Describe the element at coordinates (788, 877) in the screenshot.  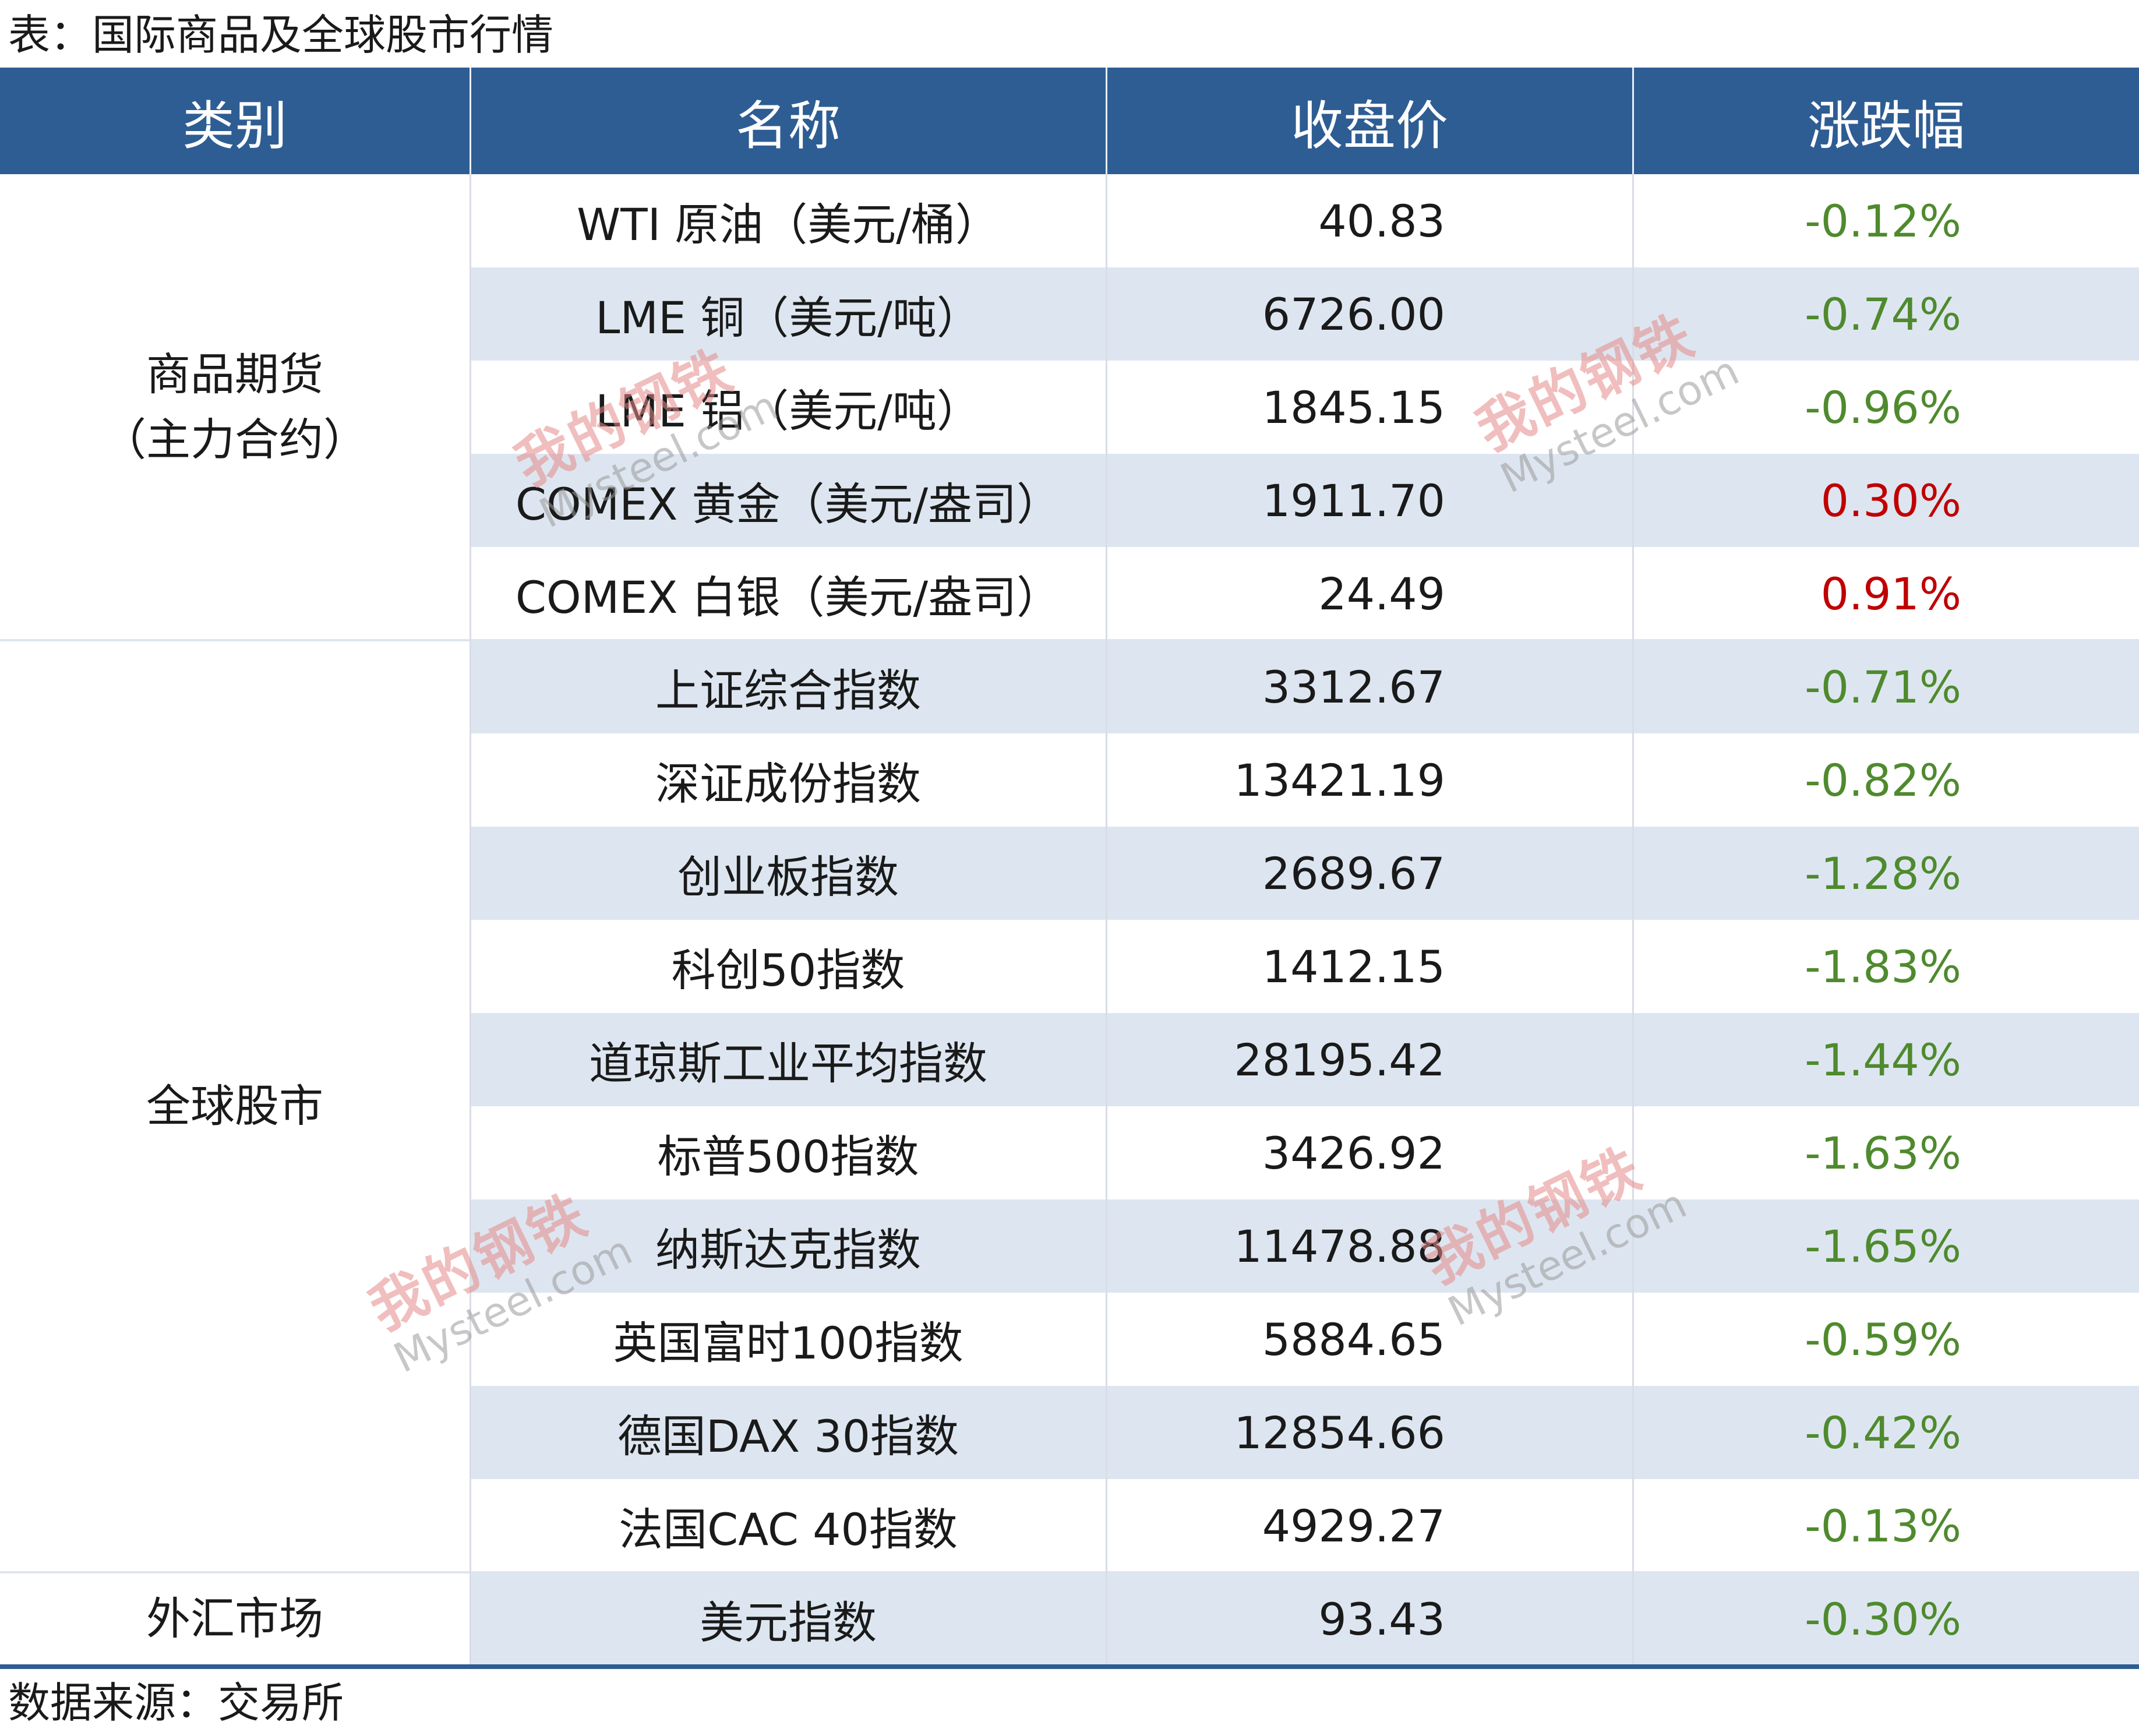
I see `instrument-name: 创业板指数` at that location.